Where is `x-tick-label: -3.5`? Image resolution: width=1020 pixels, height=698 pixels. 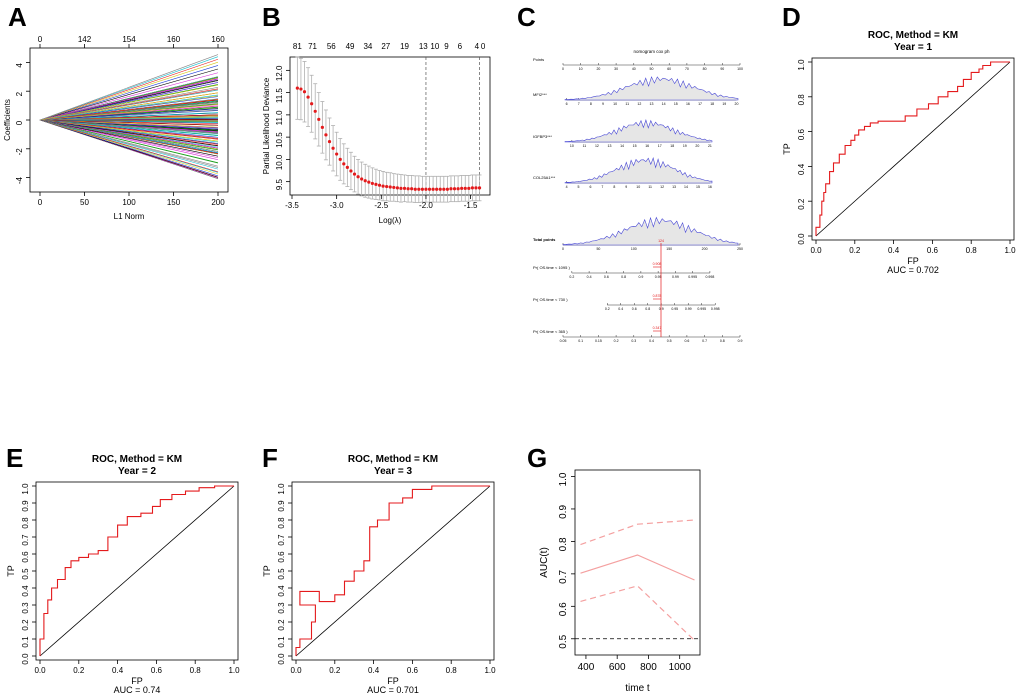
x-tick-label: -3.5 is located at coordinates (292, 205).